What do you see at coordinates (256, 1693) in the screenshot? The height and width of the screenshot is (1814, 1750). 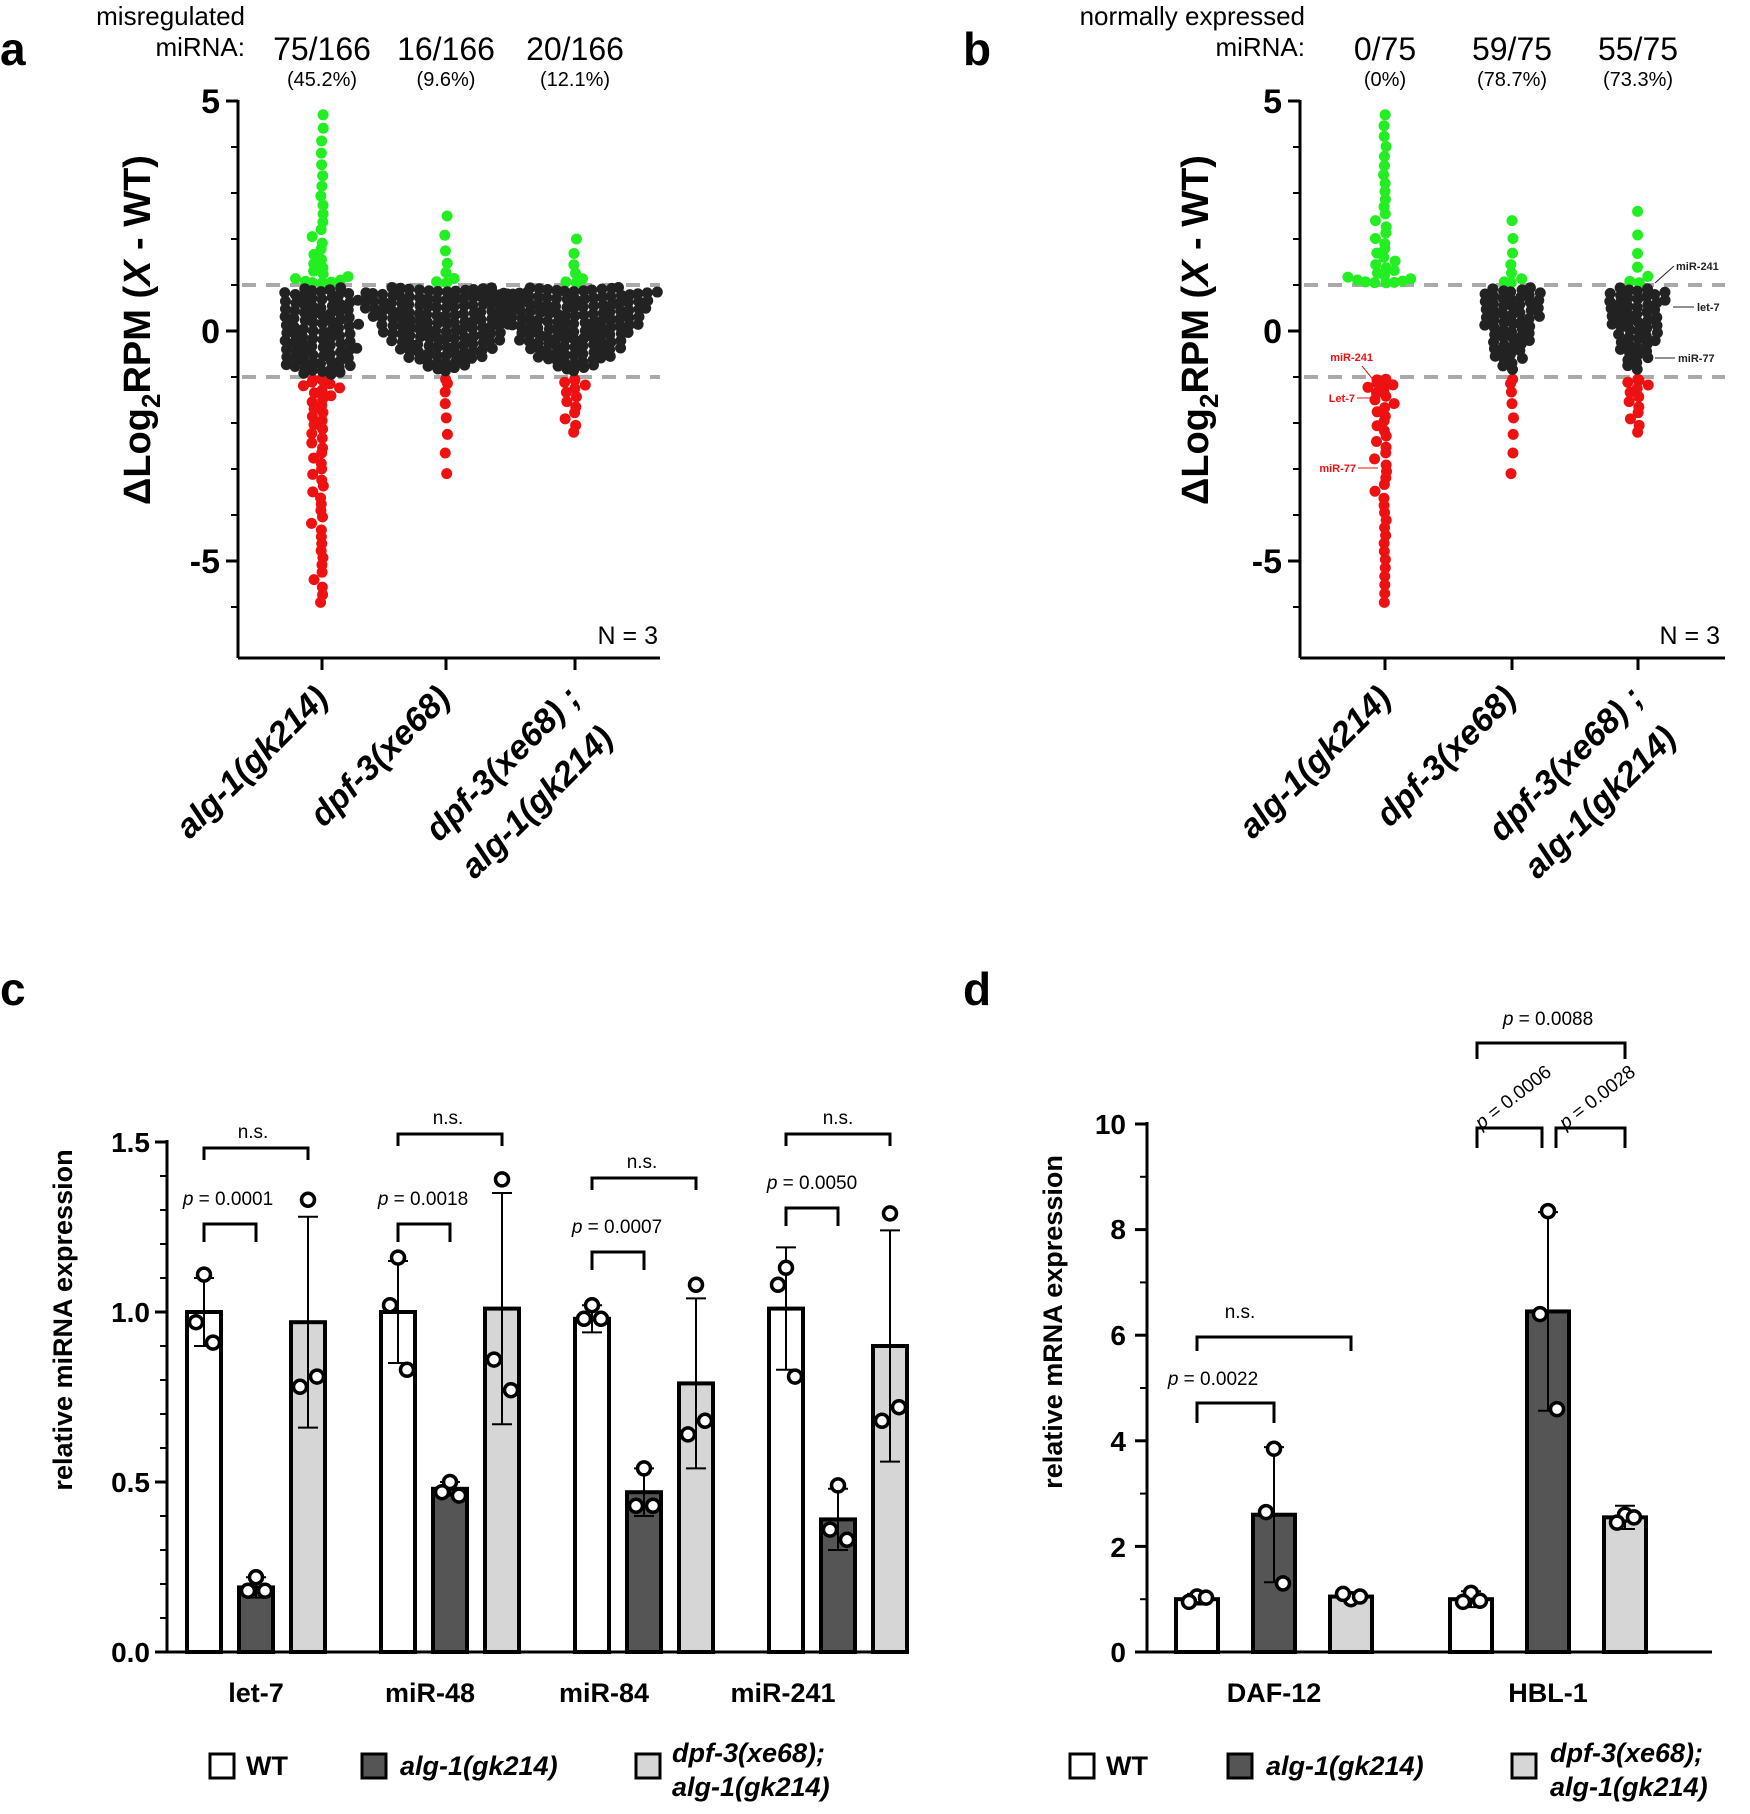 I see `panel-c-category-let7: let-7` at bounding box center [256, 1693].